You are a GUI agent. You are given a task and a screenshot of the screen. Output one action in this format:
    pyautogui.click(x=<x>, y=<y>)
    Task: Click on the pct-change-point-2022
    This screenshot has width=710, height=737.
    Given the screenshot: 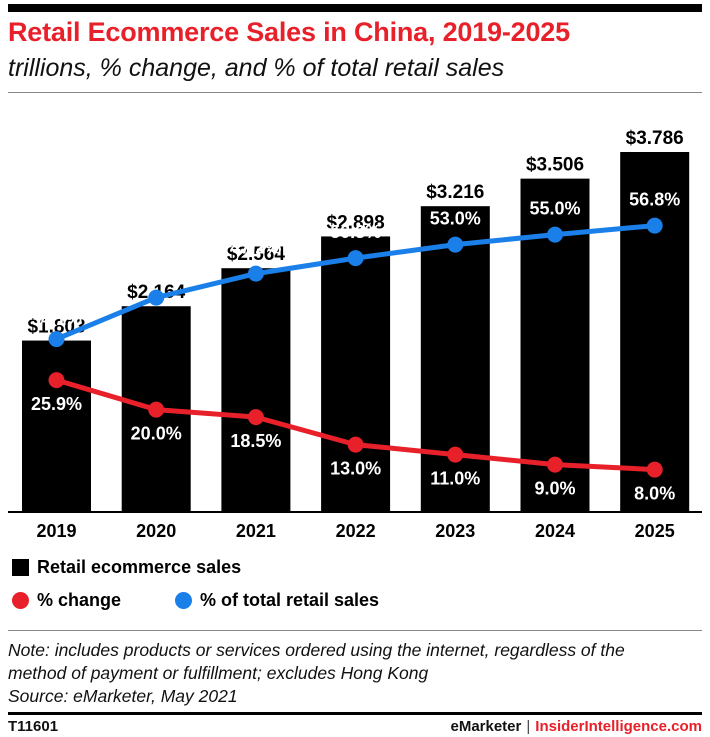 What is the action you would take?
    pyautogui.click(x=355, y=444)
    